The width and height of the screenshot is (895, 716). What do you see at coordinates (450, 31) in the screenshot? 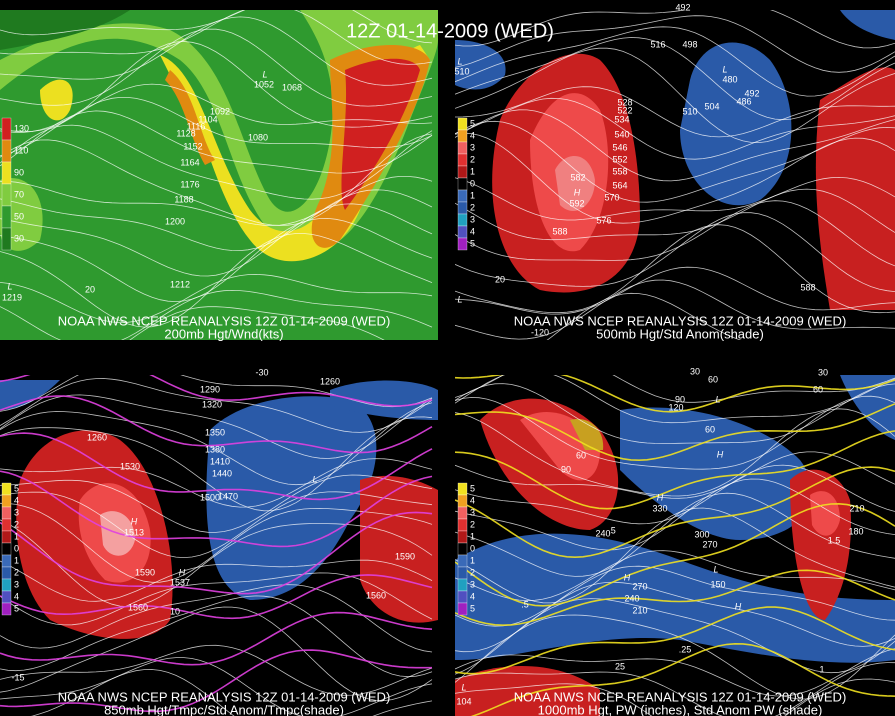
I see `title: 12Z 01-14-2009 (WED)` at bounding box center [450, 31].